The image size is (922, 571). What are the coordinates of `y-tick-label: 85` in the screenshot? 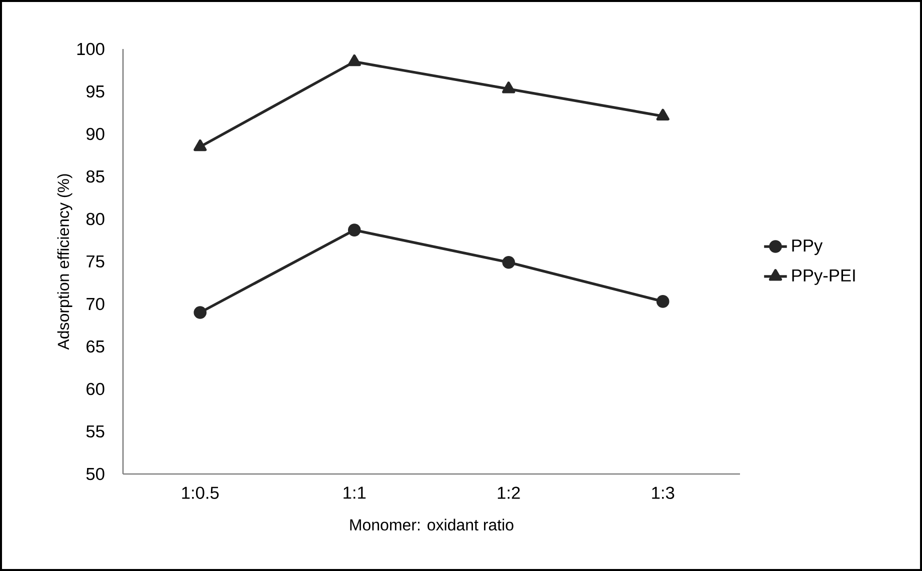 It's located at (95, 176).